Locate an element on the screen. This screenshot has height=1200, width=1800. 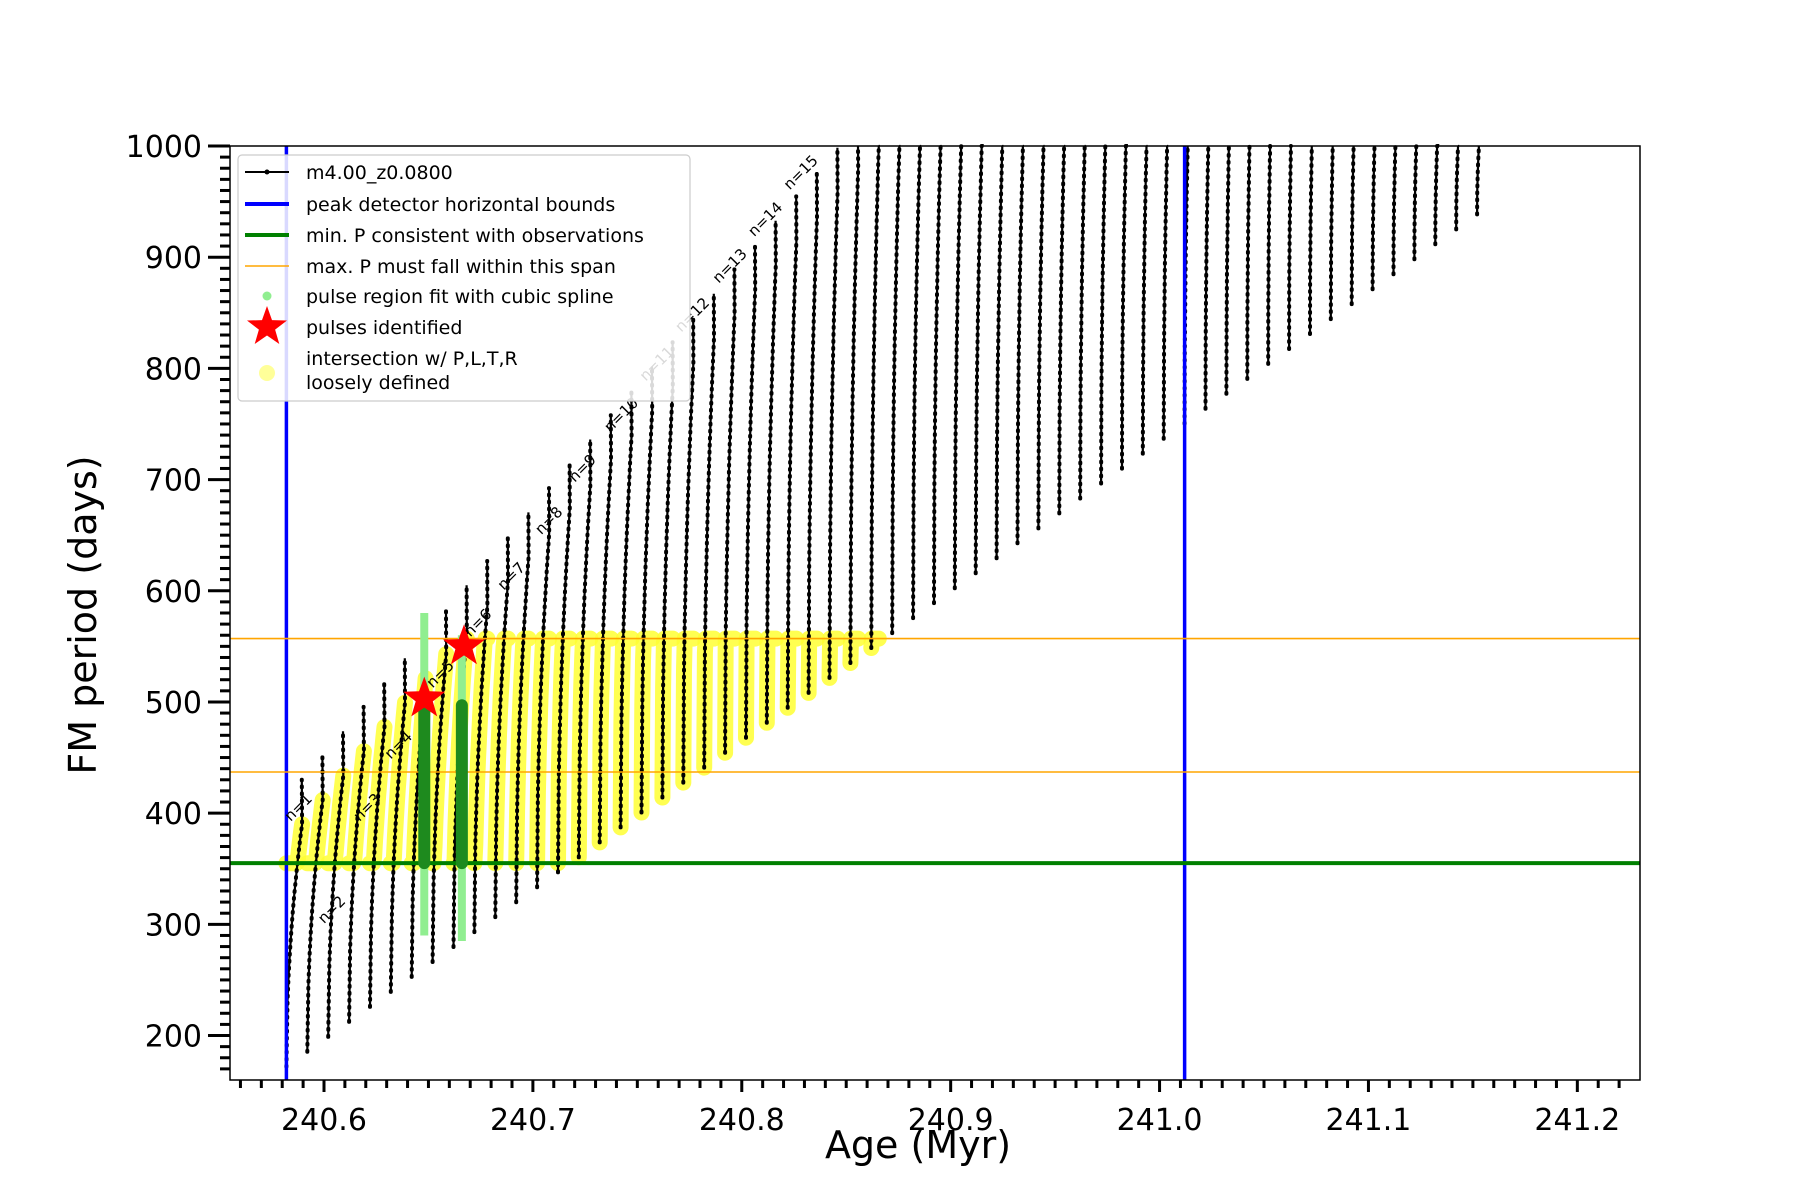
x-tick-label: 240.9 is located at coordinates (951, 1120).